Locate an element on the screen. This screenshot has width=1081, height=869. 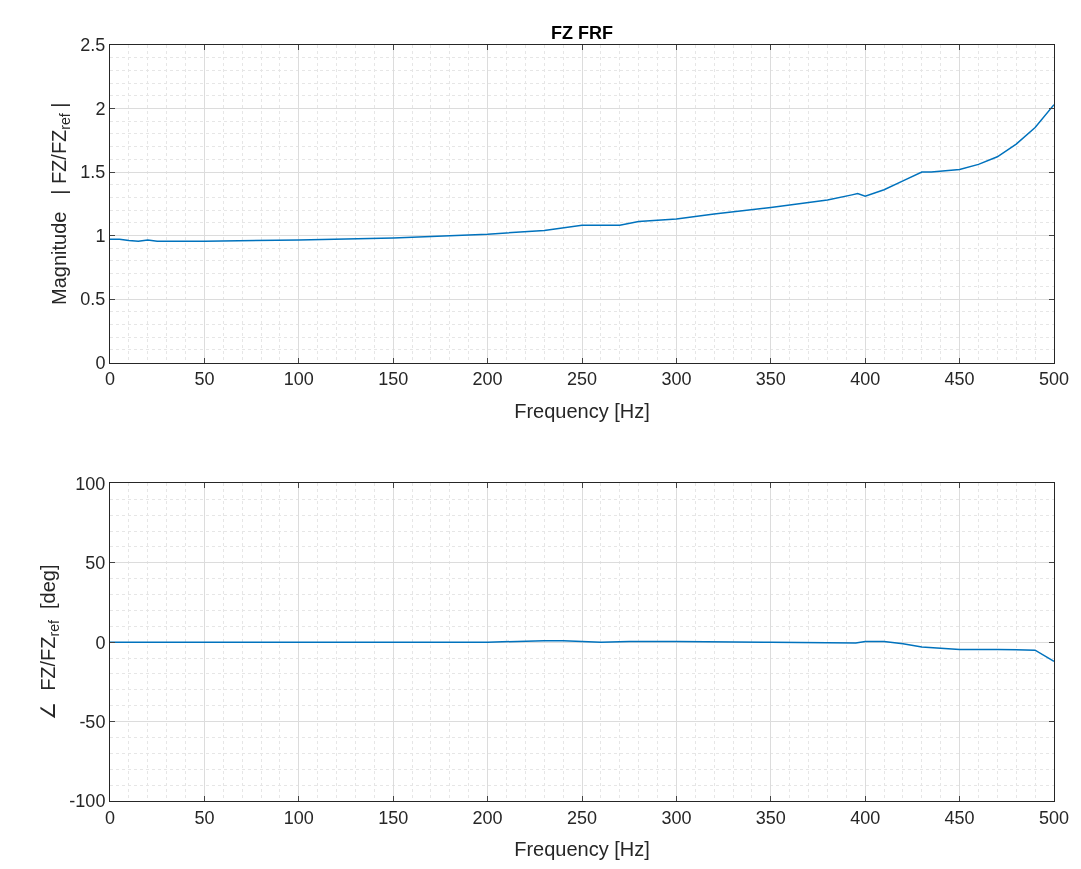
y-tick-label: 0.5 is located at coordinates (93, 299).